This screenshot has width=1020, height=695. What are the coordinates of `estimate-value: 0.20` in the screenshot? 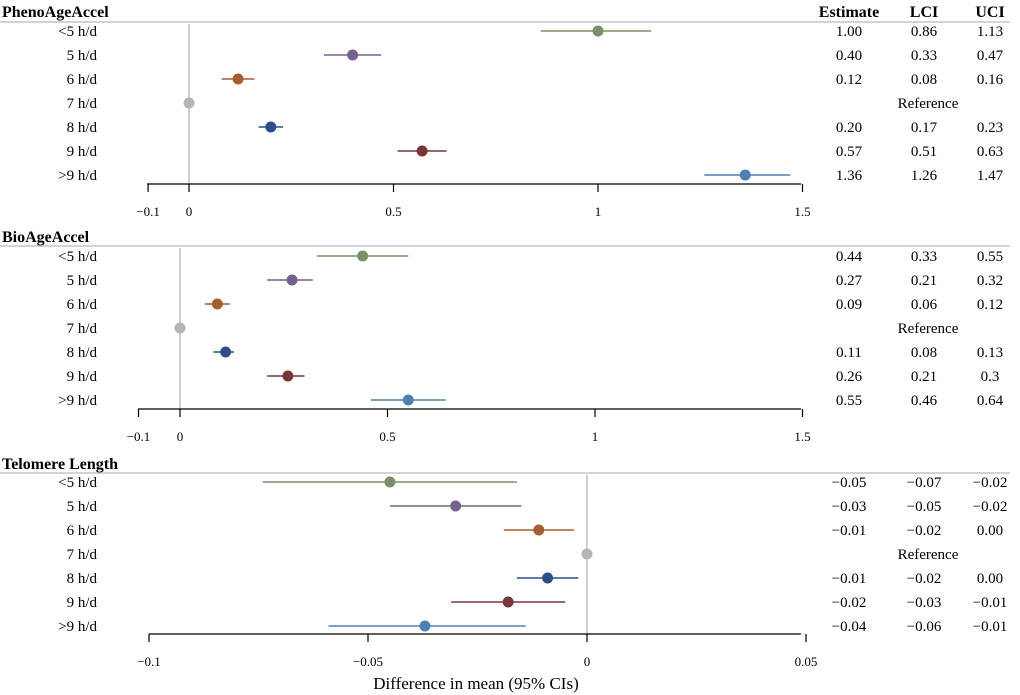 It's located at (849, 128).